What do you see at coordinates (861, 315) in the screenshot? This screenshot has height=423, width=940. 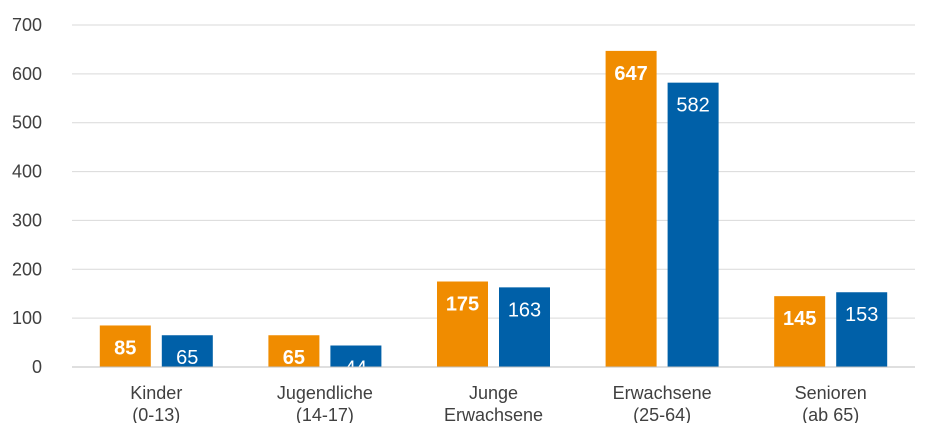 I see `bar-data-label: 153` at bounding box center [861, 315].